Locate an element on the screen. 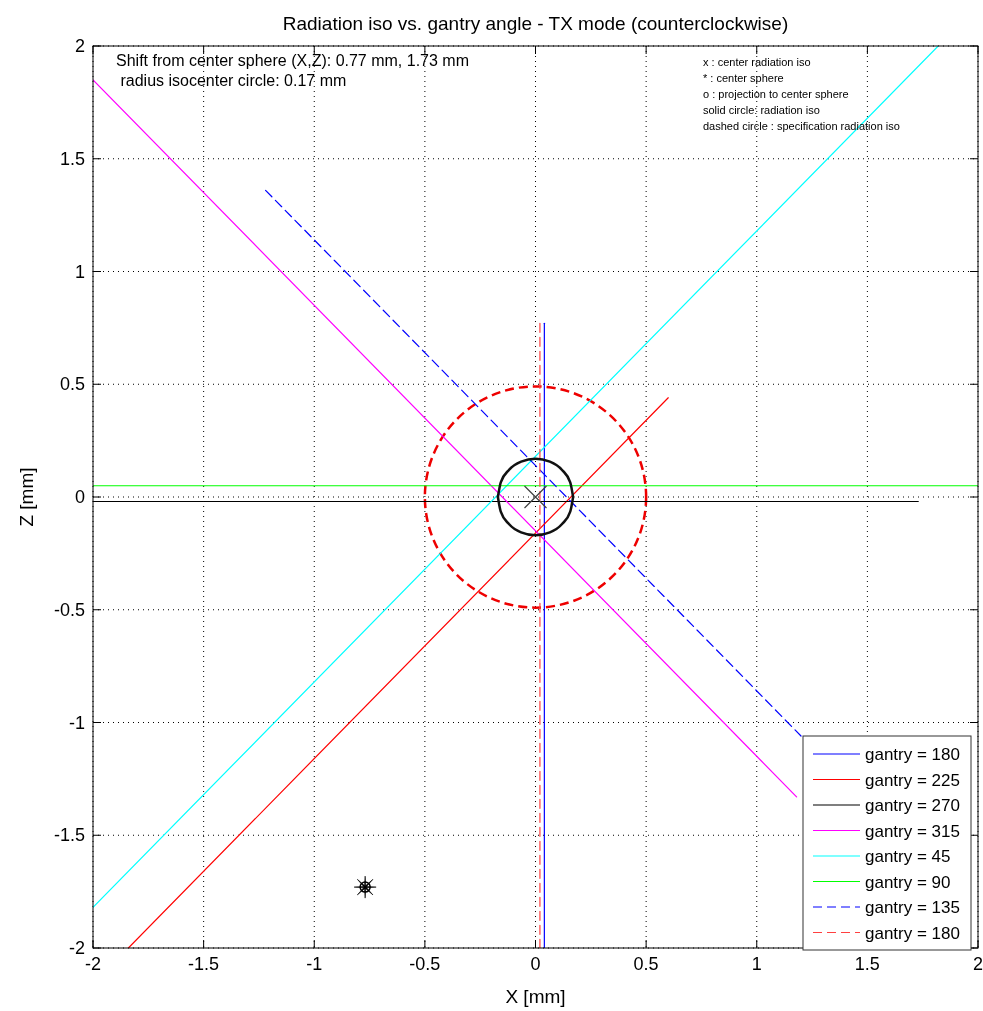 The height and width of the screenshot is (1011, 983). y-tick-label: 1.5 is located at coordinates (72, 158).